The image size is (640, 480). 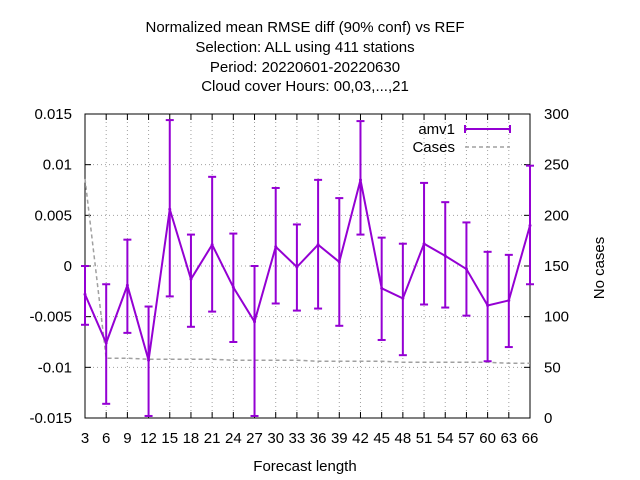 I want to click on x-tick-label: 15, so click(x=169, y=438).